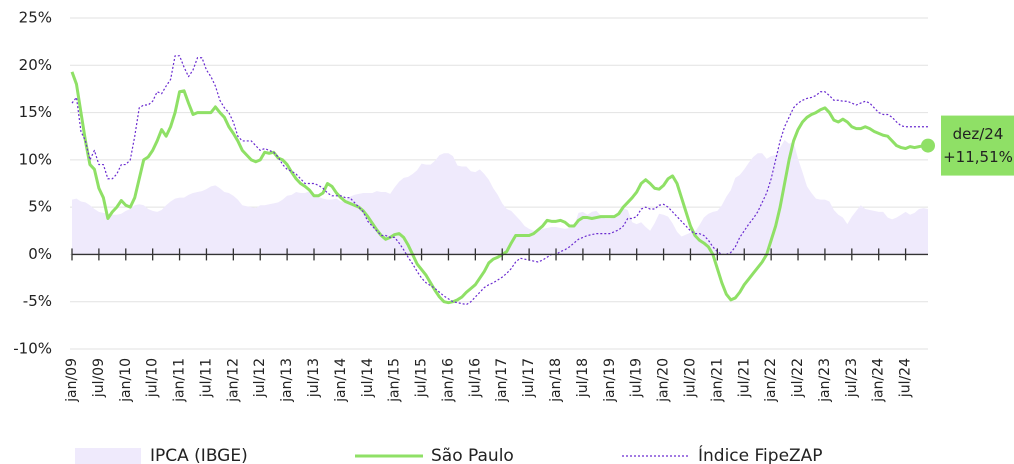 The image size is (1014, 464). I want to click on x-tick-label: jan/23, so click(825, 380).